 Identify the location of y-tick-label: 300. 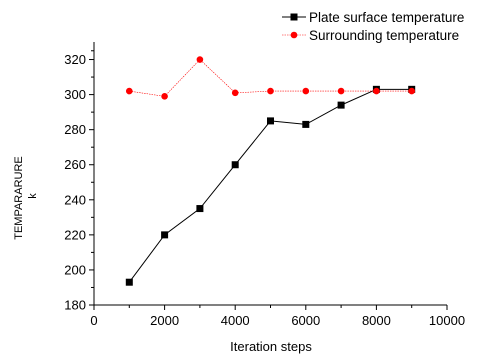
(75, 94).